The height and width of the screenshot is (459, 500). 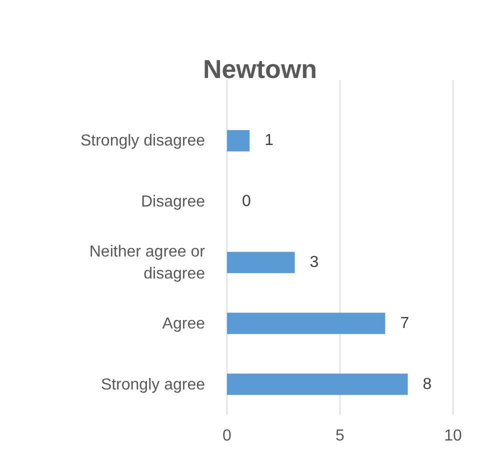 What do you see at coordinates (340, 436) in the screenshot?
I see `x-tick-label: 5` at bounding box center [340, 436].